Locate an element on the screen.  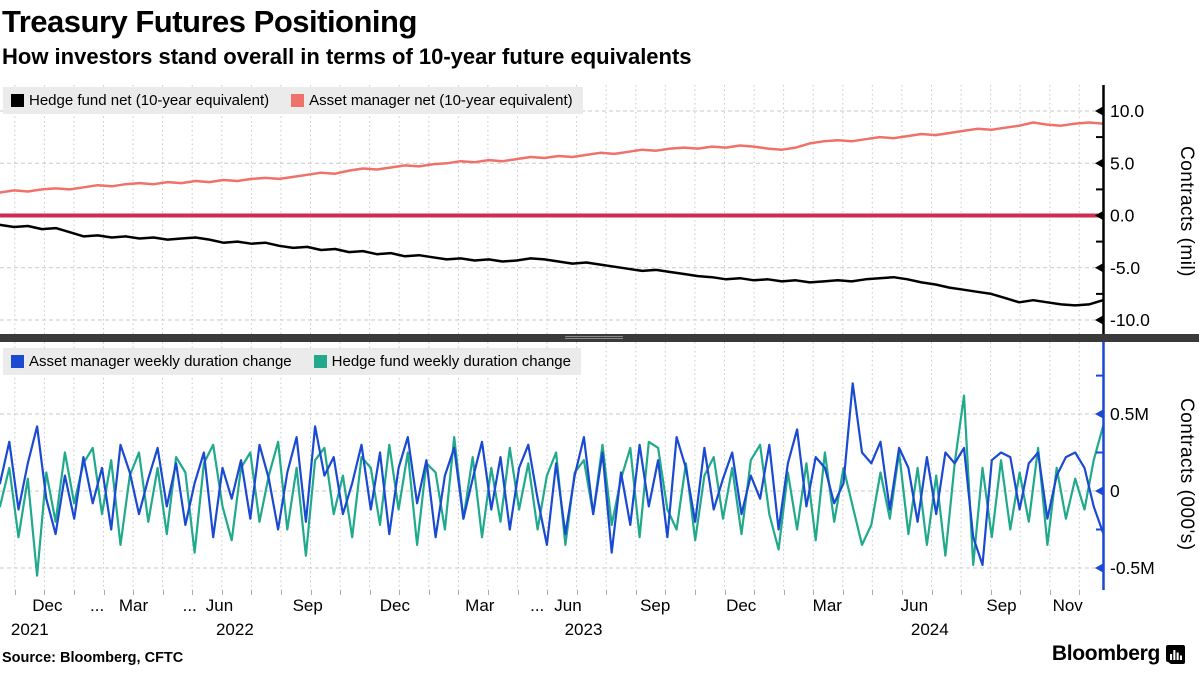
asset-manager-duration-swatch-icon is located at coordinates (17, 361).